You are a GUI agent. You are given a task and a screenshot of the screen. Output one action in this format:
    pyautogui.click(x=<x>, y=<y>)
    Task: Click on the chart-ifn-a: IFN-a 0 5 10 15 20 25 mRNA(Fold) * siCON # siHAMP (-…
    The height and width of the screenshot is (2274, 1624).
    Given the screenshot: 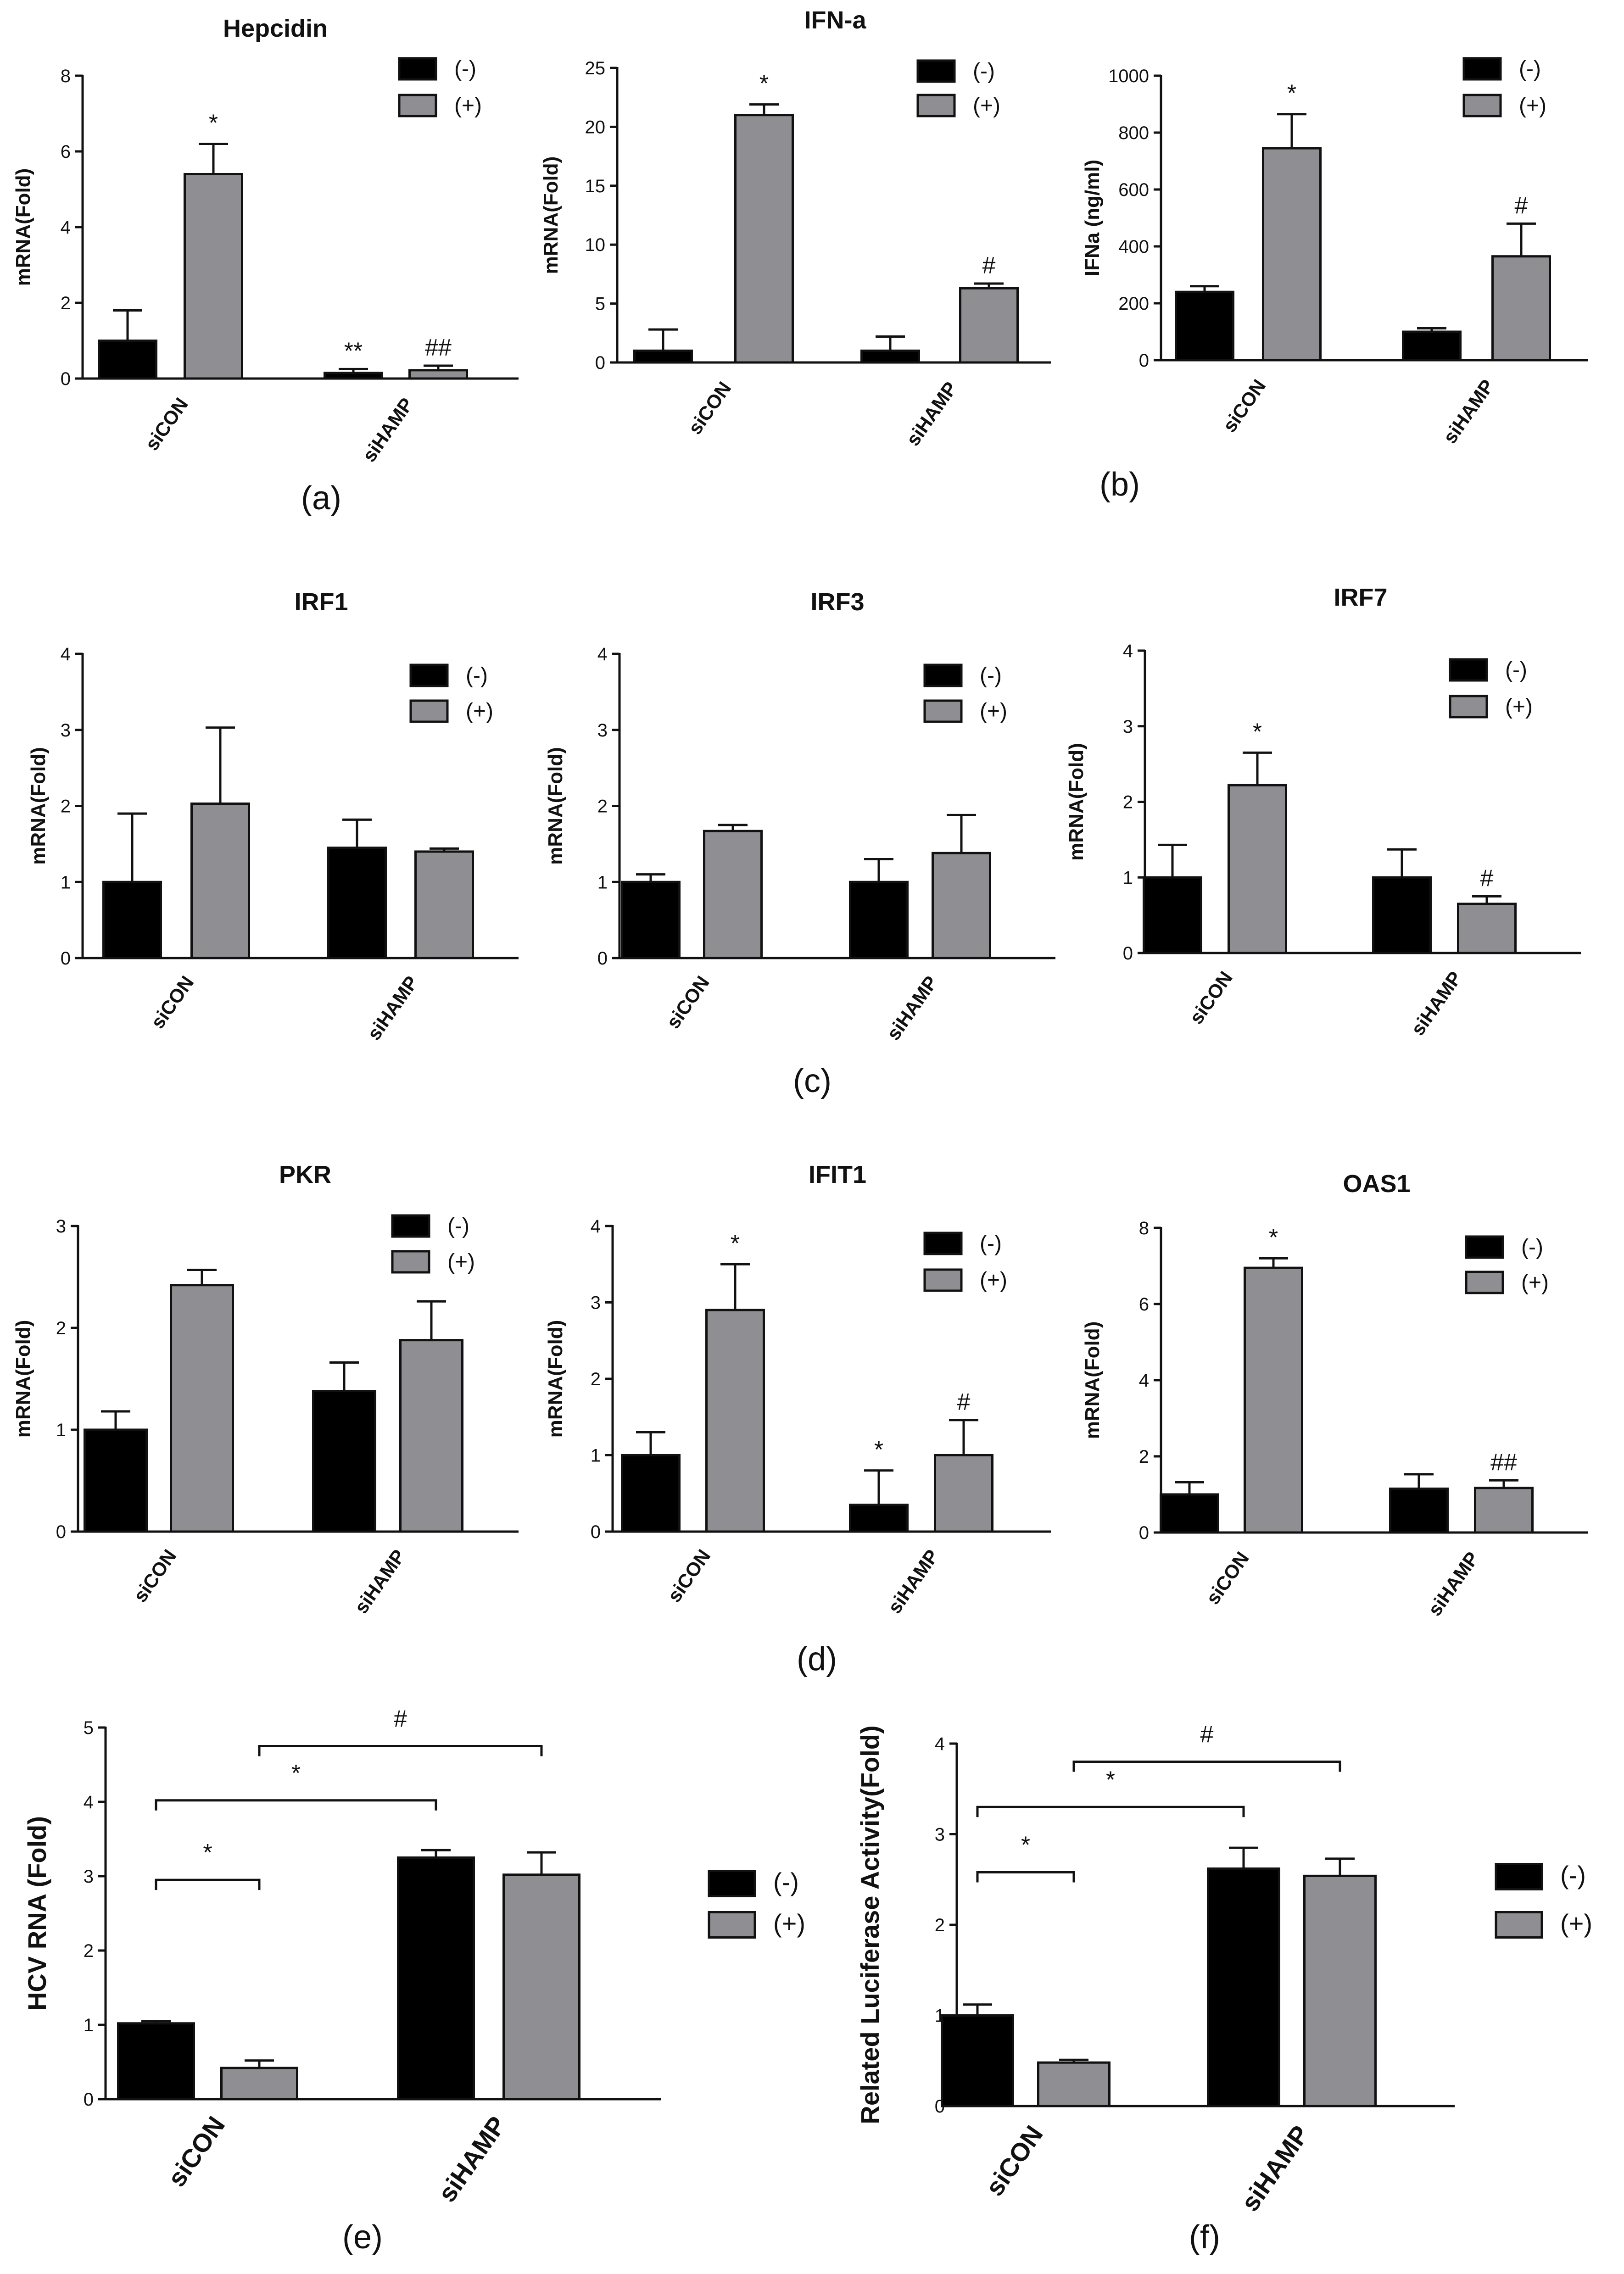 What is the action you would take?
    pyautogui.click(x=795, y=228)
    